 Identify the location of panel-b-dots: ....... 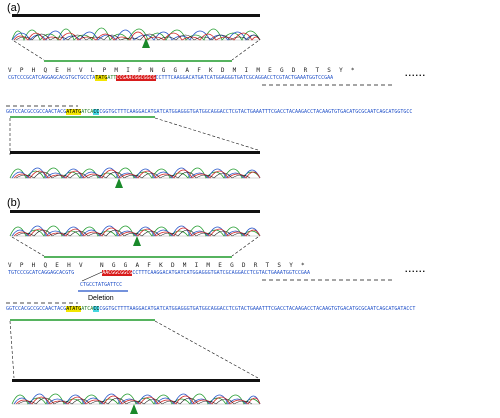
(416, 269).